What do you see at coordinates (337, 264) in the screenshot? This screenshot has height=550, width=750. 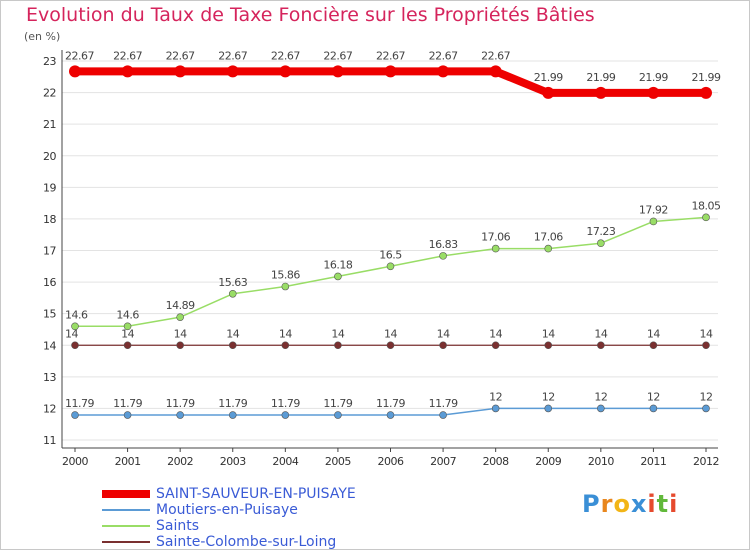 I see `data-label: 16.18` at bounding box center [337, 264].